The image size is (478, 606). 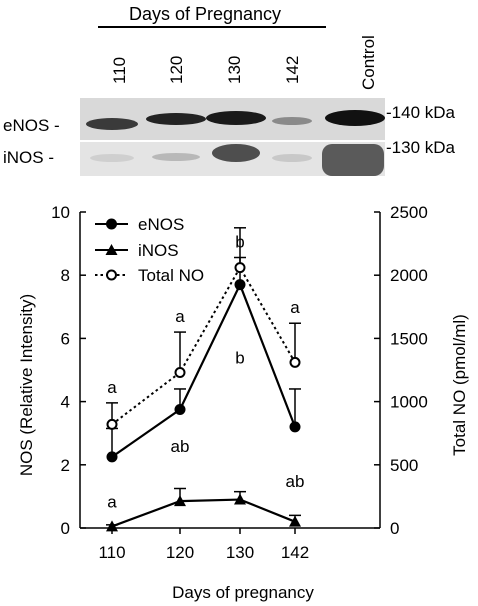 What do you see at coordinates (203, 513) in the screenshot?
I see `inos-line` at bounding box center [203, 513].